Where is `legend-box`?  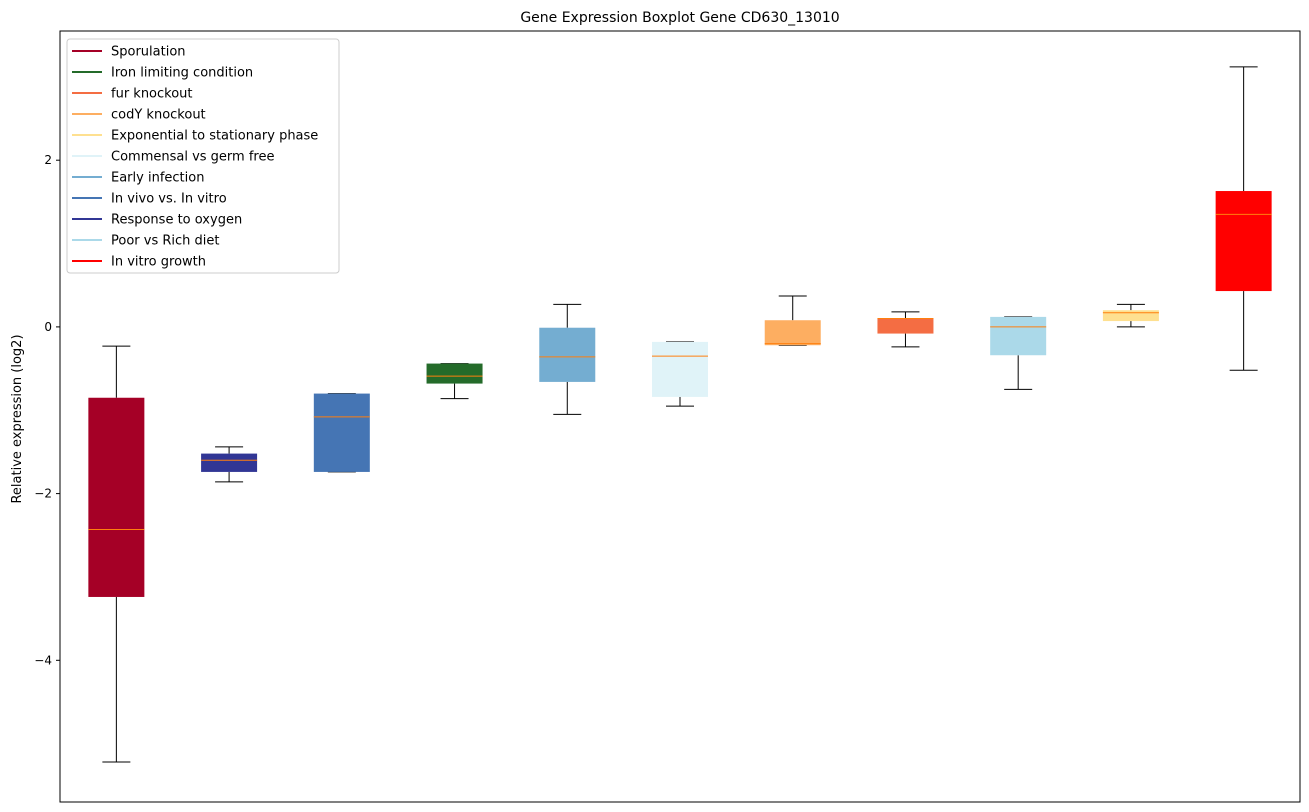 legend-box is located at coordinates (203, 156).